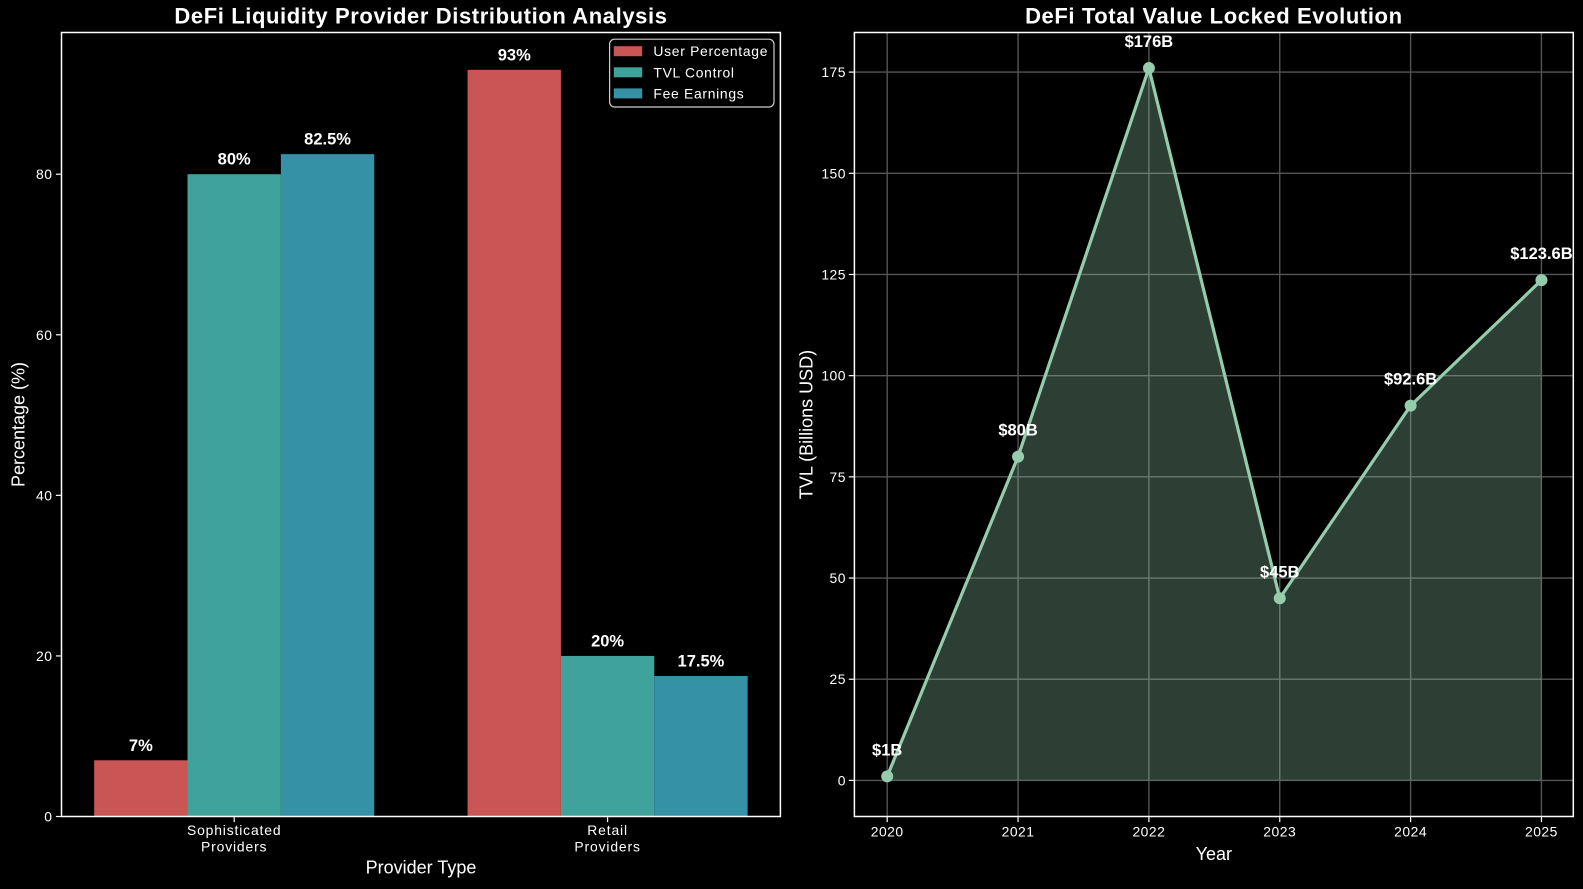 The width and height of the screenshot is (1583, 889). Describe the element at coordinates (698, 93) in the screenshot. I see `svg-text: Fee Earnings` at that location.